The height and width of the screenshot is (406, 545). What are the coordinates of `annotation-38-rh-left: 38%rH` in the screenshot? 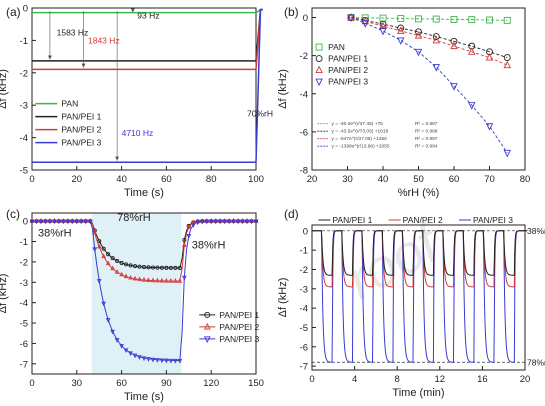 It's located at (55, 233).